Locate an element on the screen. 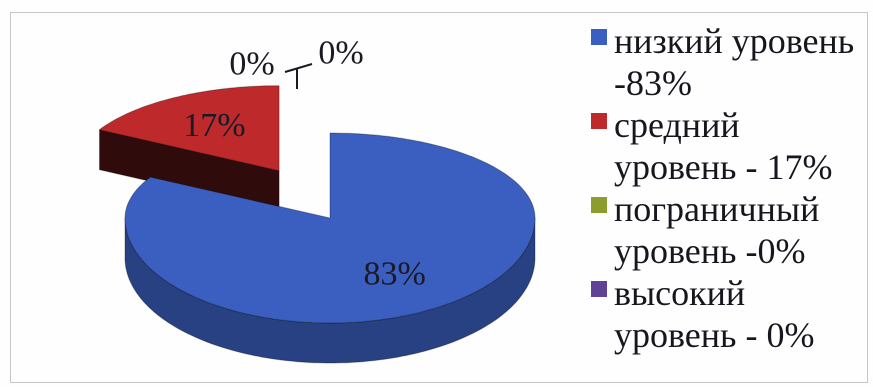  legend-label: высокий уровень - 0% is located at coordinates (714, 314).